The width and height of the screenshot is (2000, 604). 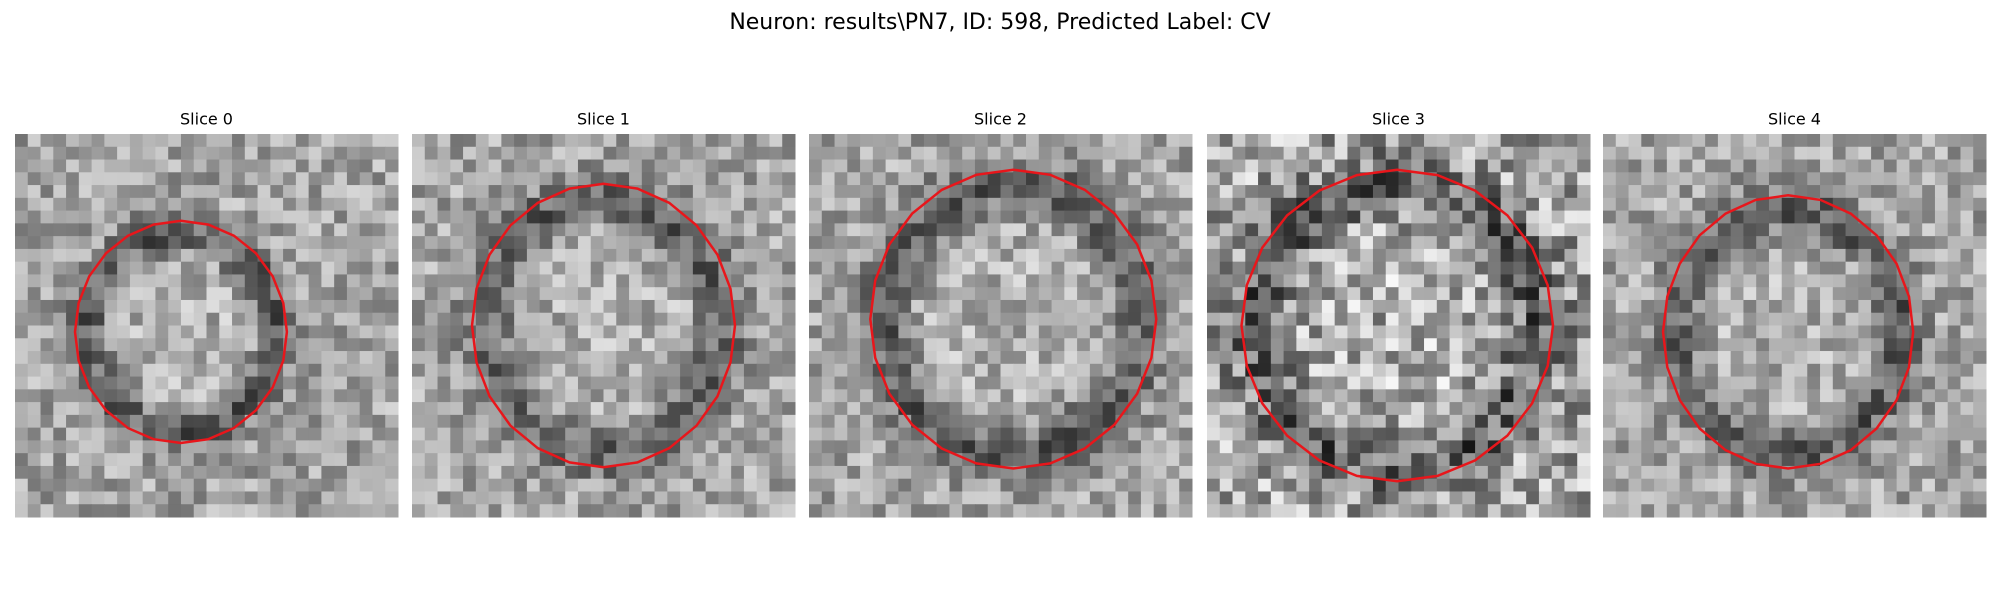 What do you see at coordinates (1000, 119) in the screenshot?
I see `slice-title: Slice 2` at bounding box center [1000, 119].